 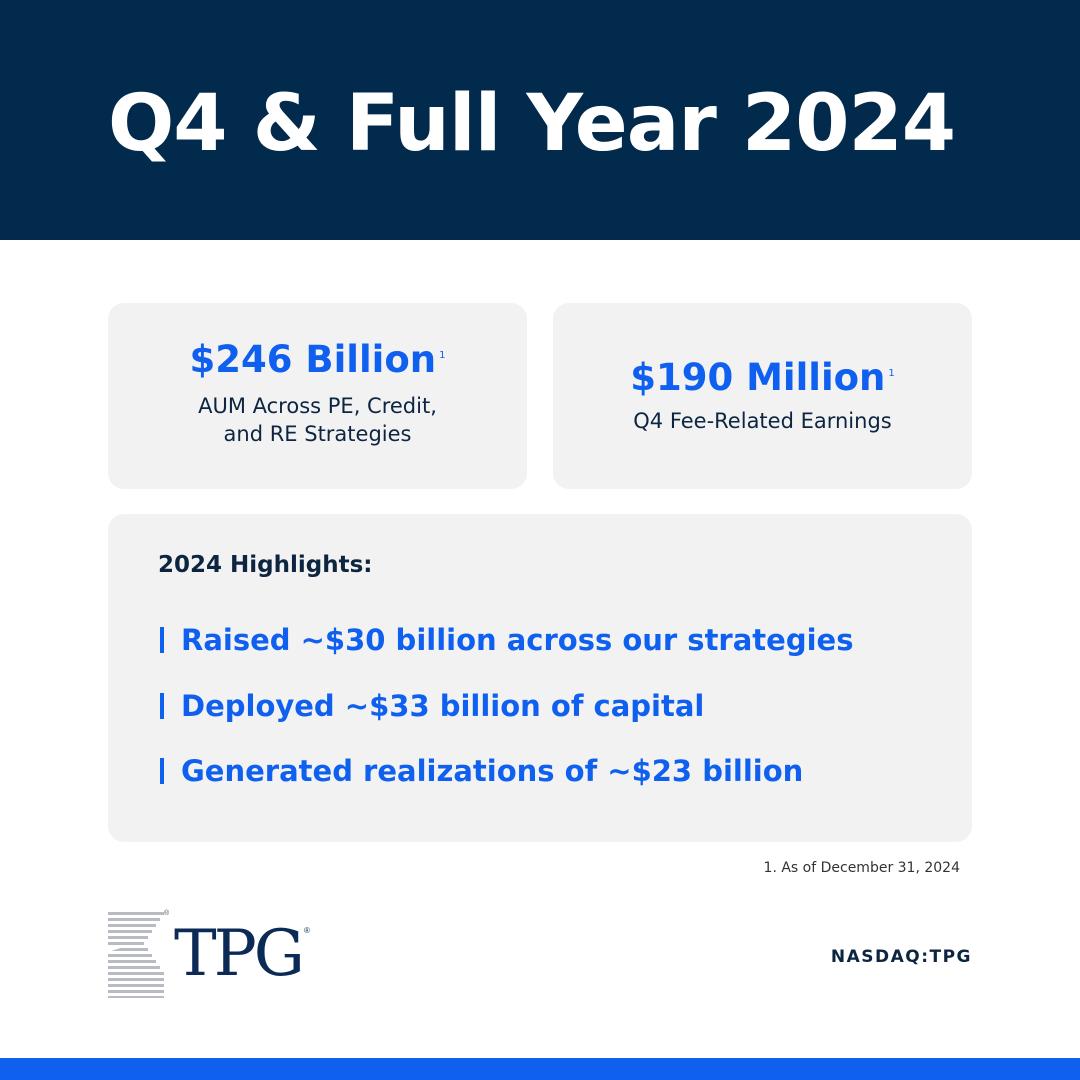 I want to click on bottom-accent-bar, so click(x=540, y=1069).